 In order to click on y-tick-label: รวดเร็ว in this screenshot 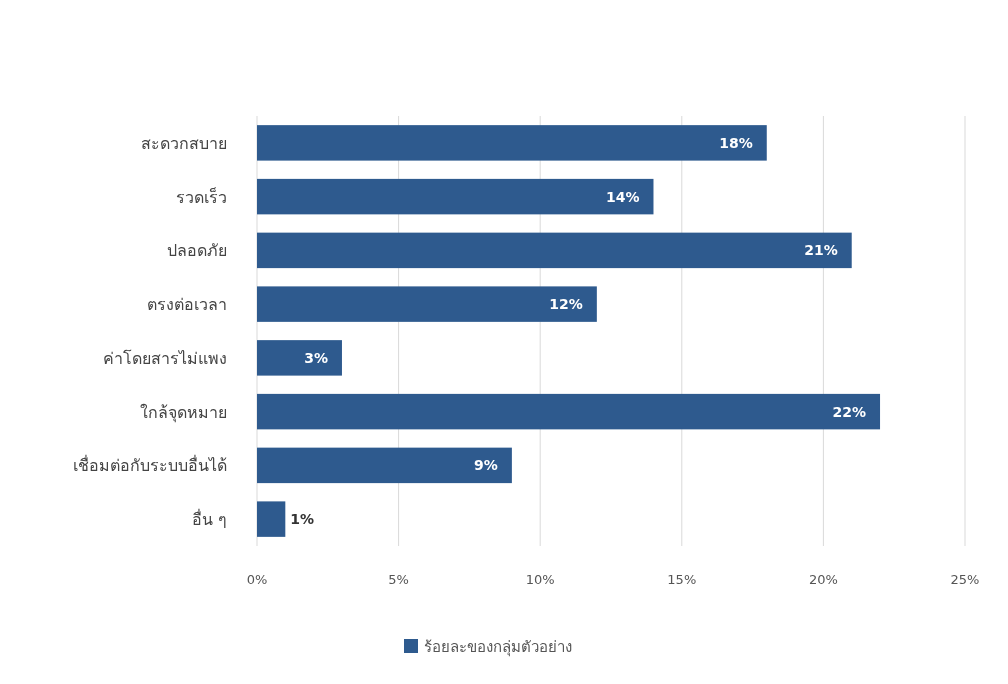, I will do `click(201, 196)`.